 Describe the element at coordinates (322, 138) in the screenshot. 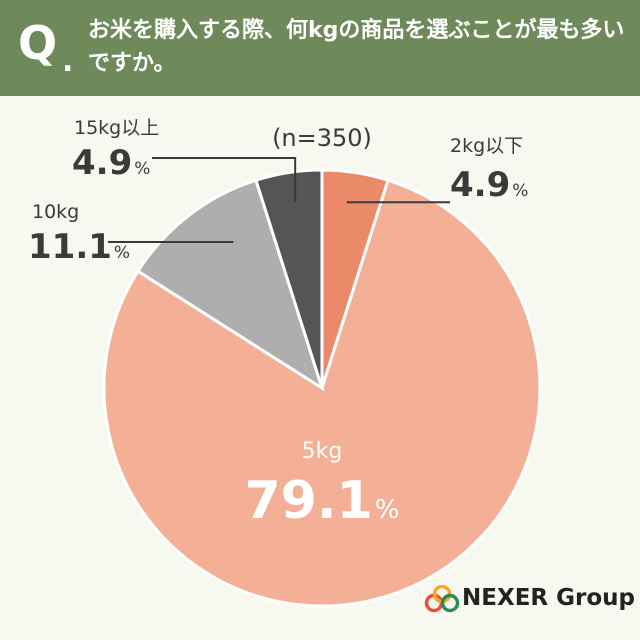

I see `sample-size-label: (n=350)` at that location.